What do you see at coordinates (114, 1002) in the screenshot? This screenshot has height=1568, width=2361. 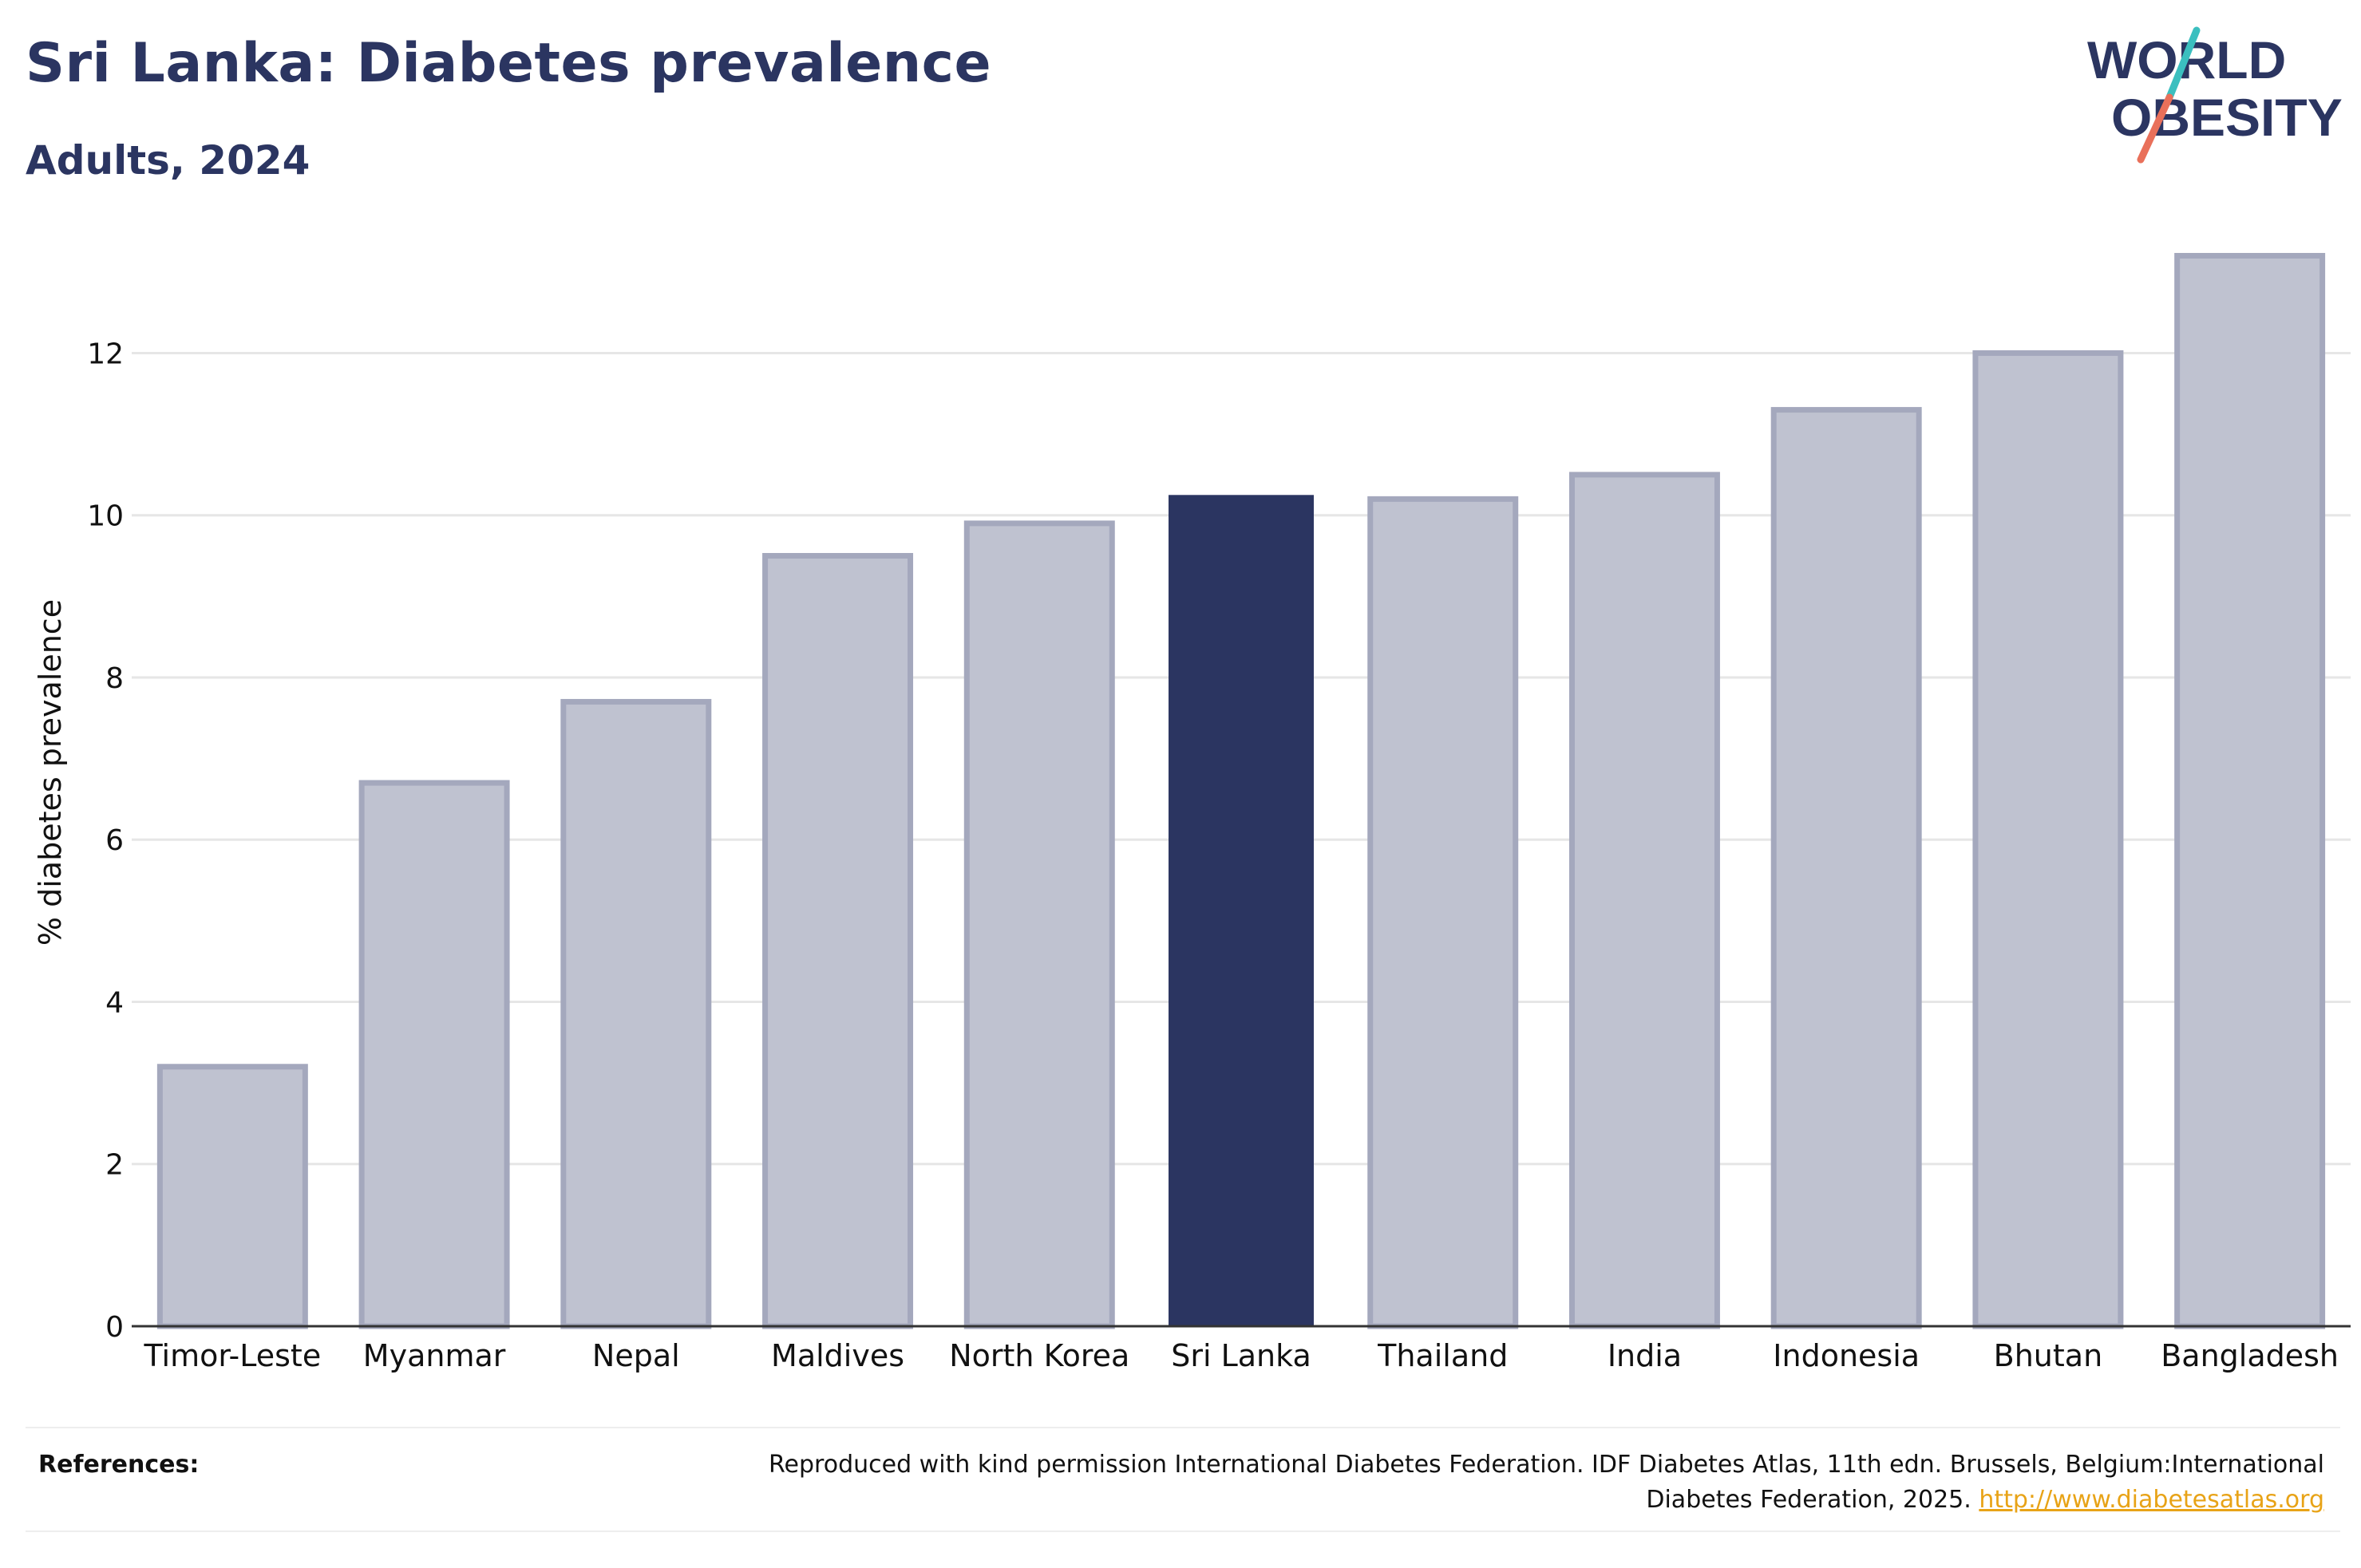 I see `y-tick-label: 4` at bounding box center [114, 1002].